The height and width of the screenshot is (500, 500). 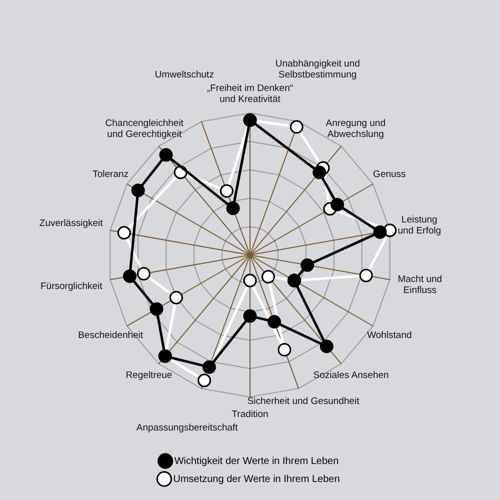 What do you see at coordinates (356, 129) in the screenshot?
I see `spoke-label: Anregung und Abwechslung` at bounding box center [356, 129].